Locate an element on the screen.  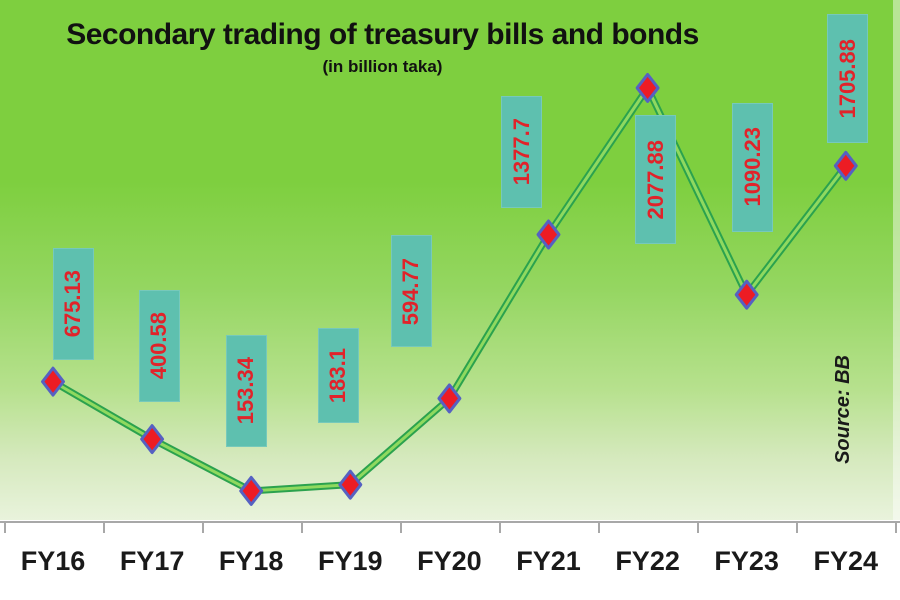
data-label-value: 400.58 is located at coordinates (159, 346).